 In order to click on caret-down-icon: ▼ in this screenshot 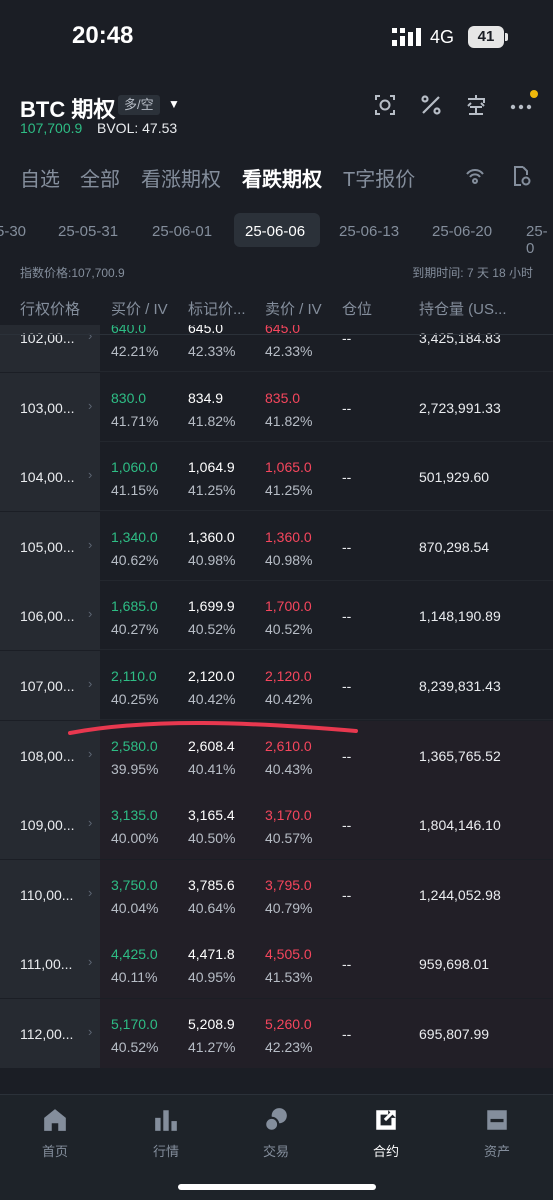, I will do `click(174, 104)`.